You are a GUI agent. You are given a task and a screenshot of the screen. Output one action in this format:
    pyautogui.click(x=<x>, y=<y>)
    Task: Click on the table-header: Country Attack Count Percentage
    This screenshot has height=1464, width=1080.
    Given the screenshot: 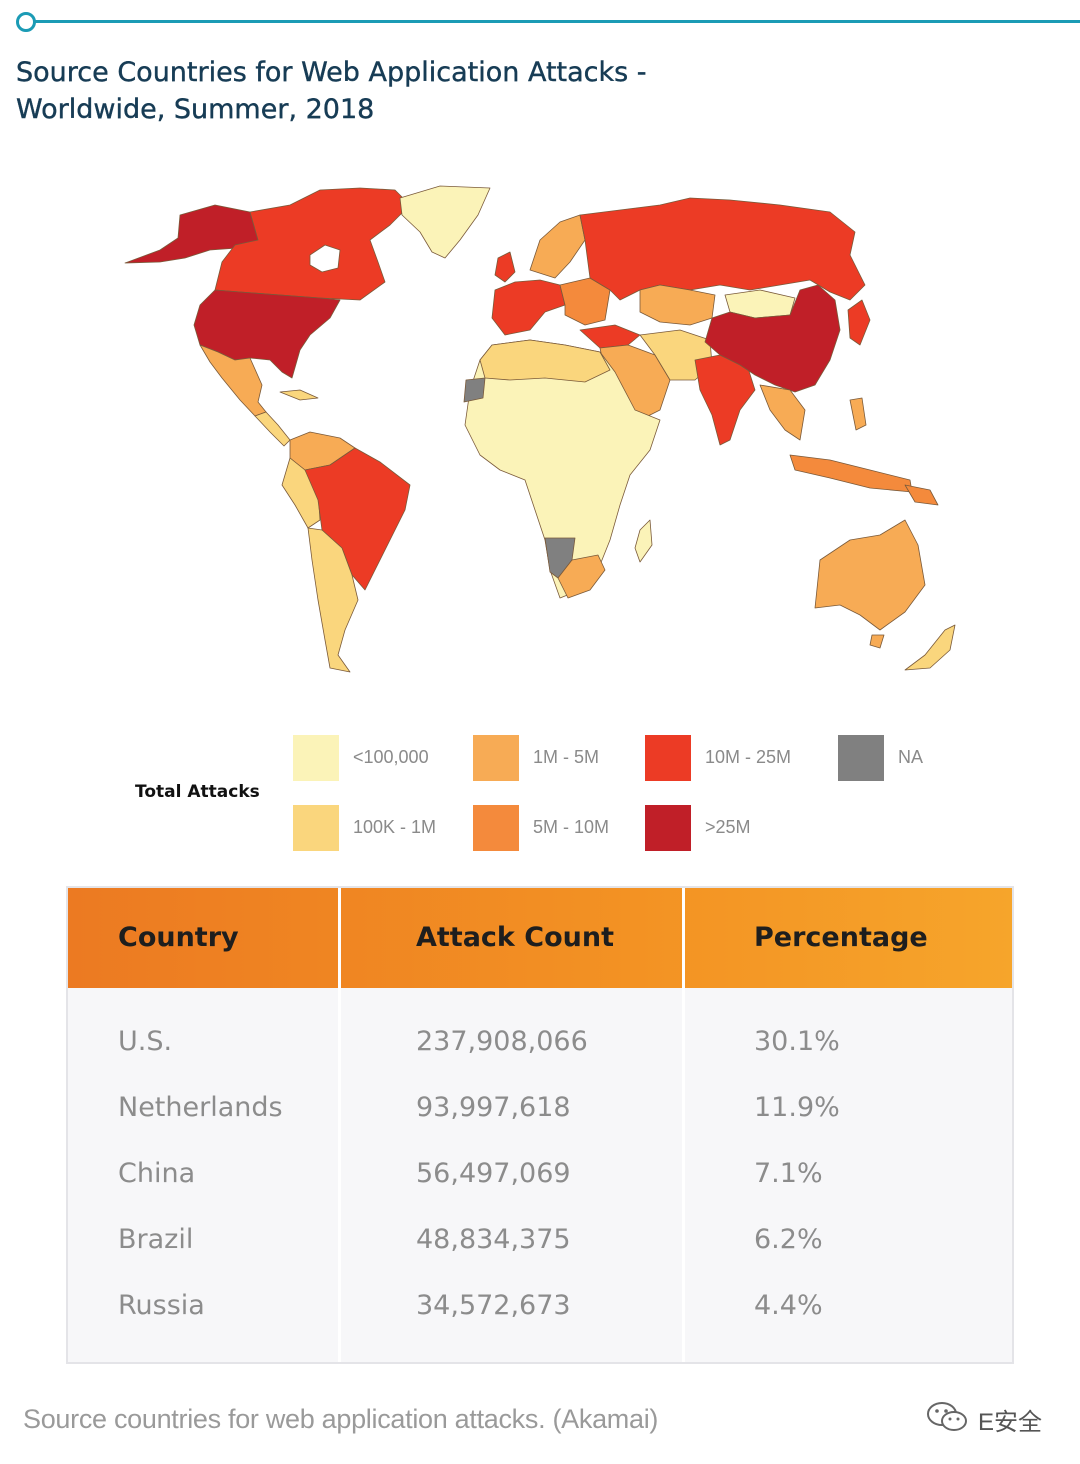 What is the action you would take?
    pyautogui.click(x=540, y=938)
    